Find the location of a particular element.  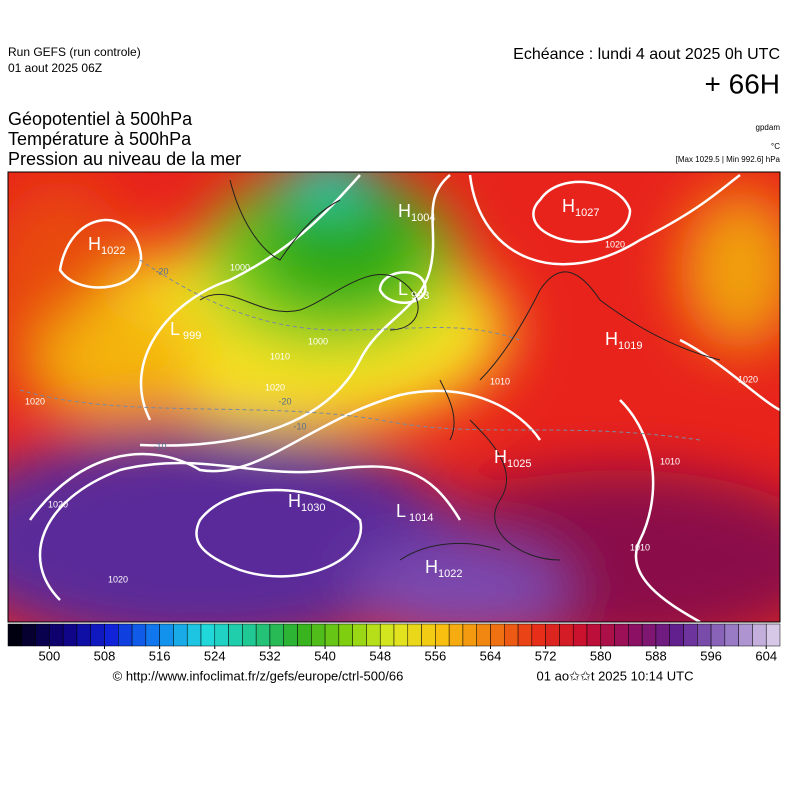

unit-label: [Max 1029.5 | Min 992.6] hPa is located at coordinates (728, 159).